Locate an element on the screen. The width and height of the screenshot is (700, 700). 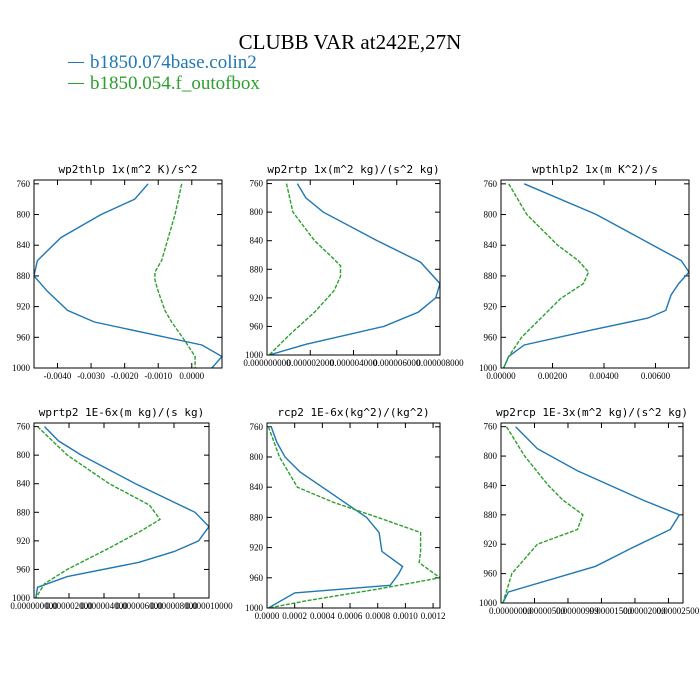
x-tick-label: 0.0004 is located at coordinates (322, 616).